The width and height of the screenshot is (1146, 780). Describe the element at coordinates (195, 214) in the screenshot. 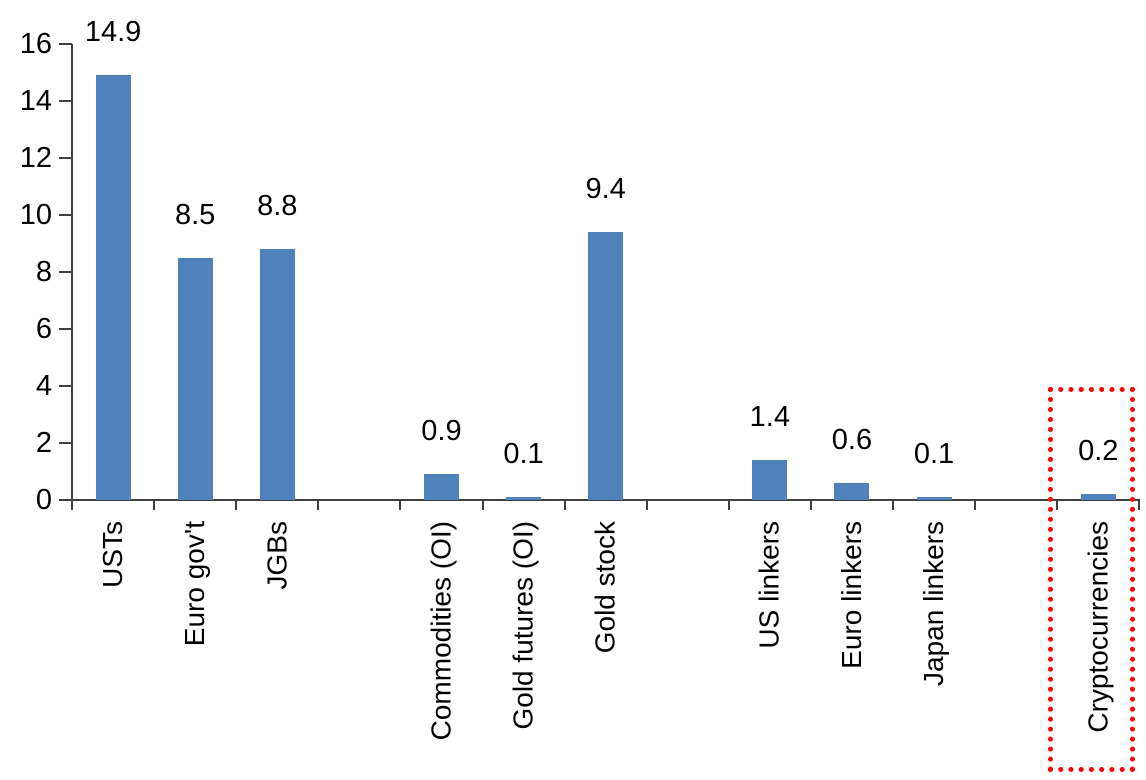

I see `bar-value-label: 8.5` at that location.